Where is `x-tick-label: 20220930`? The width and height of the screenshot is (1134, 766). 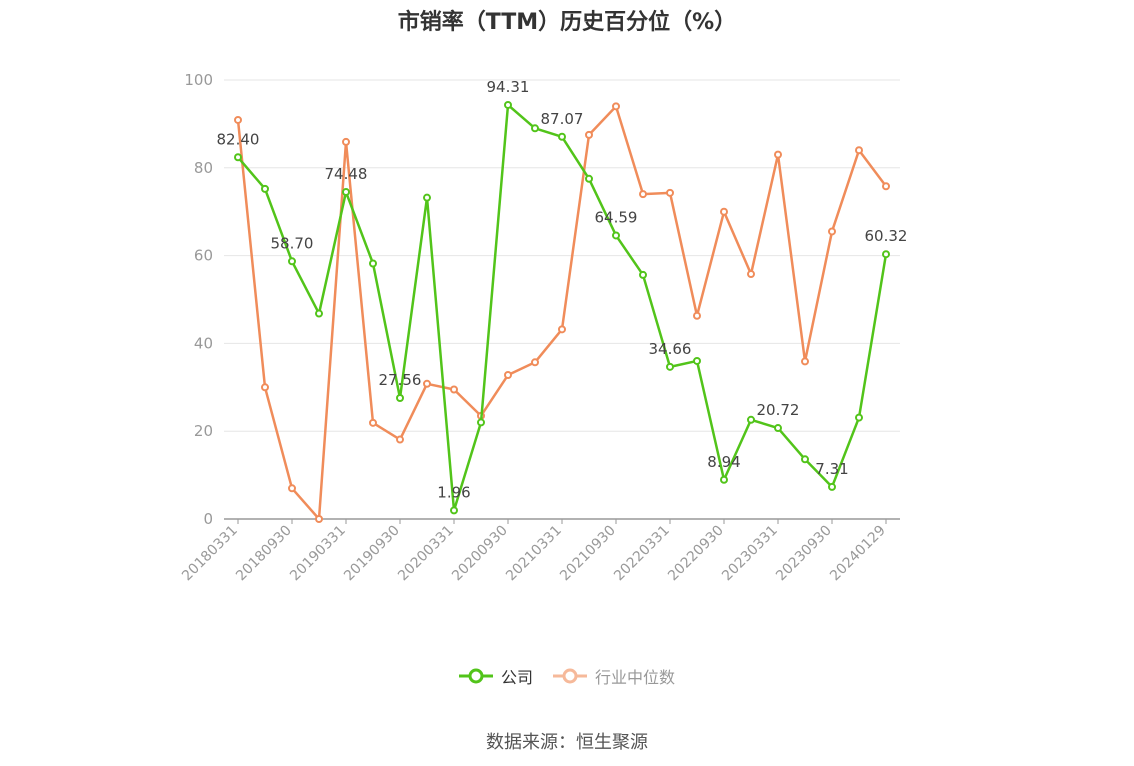
x-tick-label: 20220930 is located at coordinates (696, 554).